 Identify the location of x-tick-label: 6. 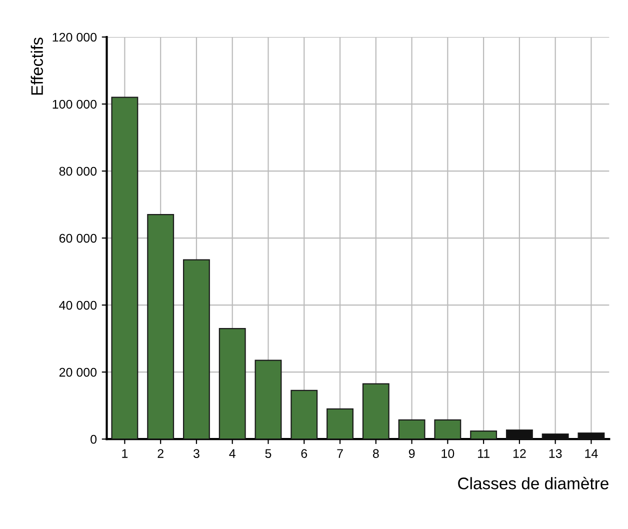
(304, 453).